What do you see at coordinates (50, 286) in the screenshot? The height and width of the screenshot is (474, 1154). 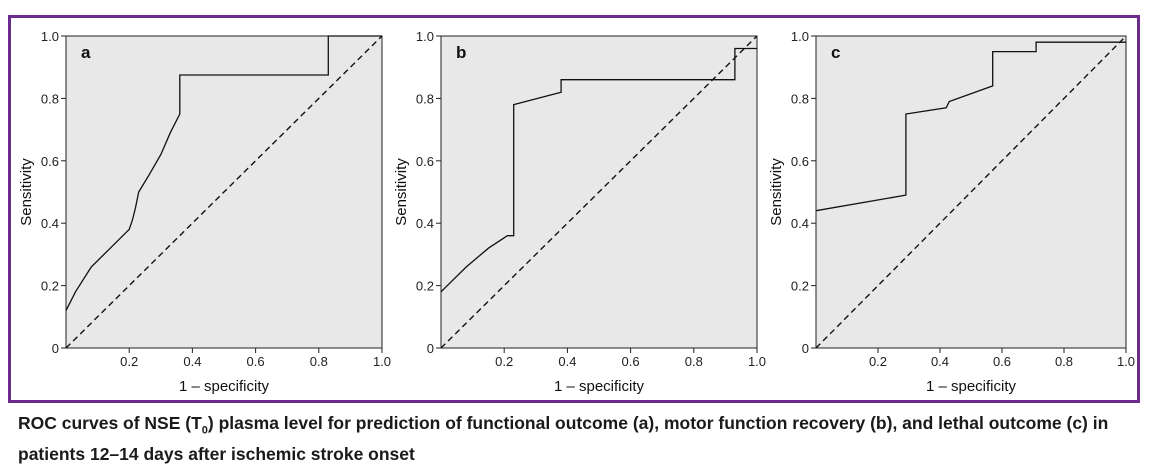 I see `y-tick-label-a: 0.2` at bounding box center [50, 286].